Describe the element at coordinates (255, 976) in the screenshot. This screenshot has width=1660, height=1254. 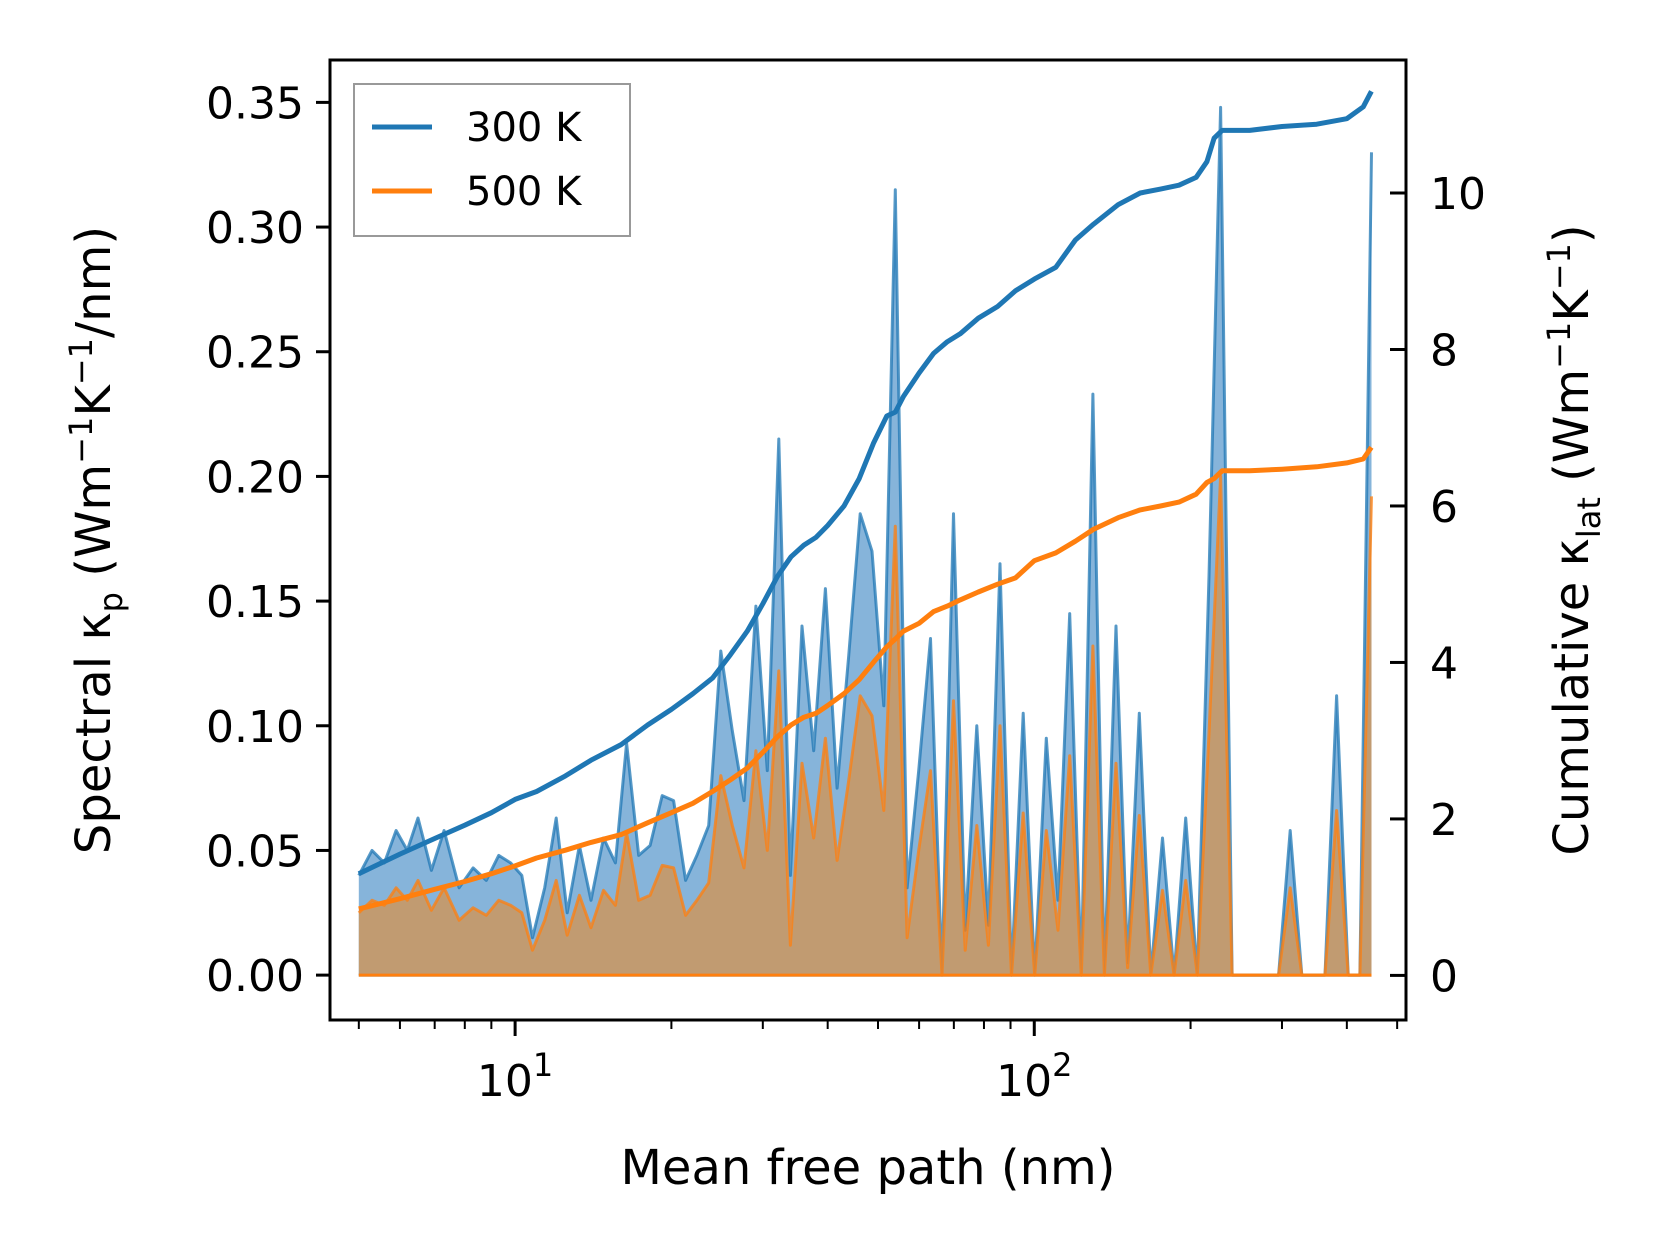
I see `y-left-tick-label: 0.00` at that location.